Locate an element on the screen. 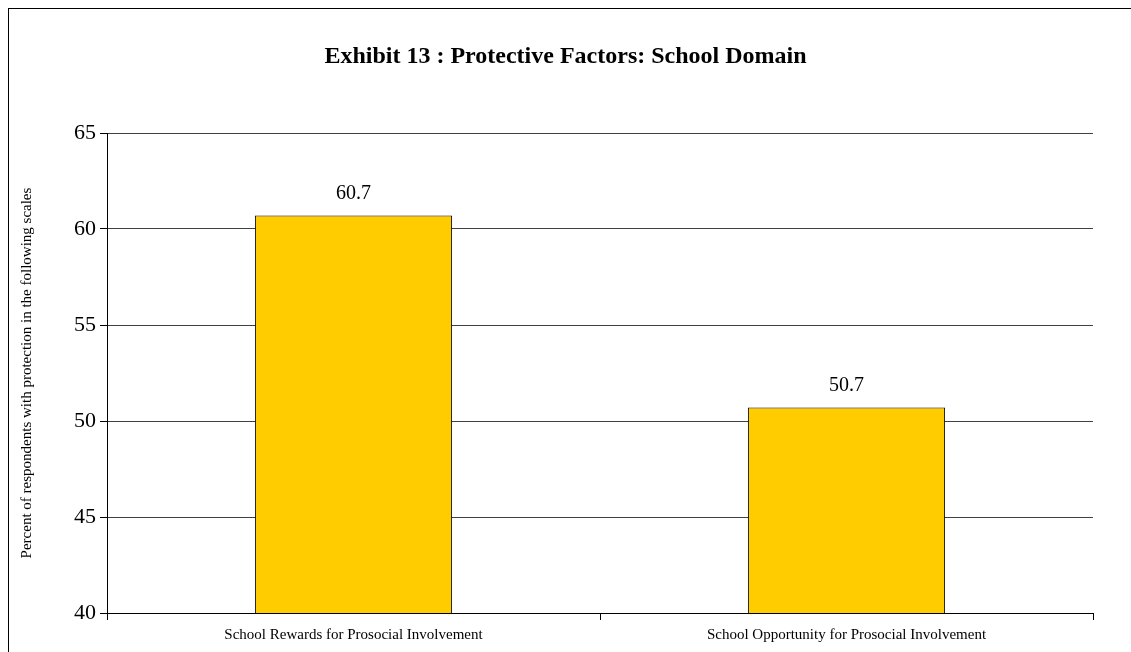  y-tick-label: 55 is located at coordinates (85, 323).